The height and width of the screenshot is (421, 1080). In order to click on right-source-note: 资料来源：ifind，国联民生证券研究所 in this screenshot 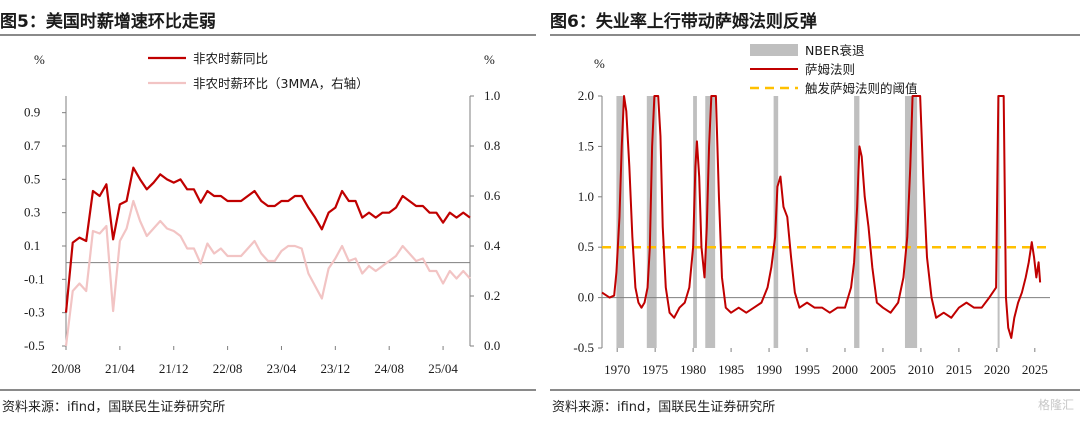, I will do `click(664, 407)`.